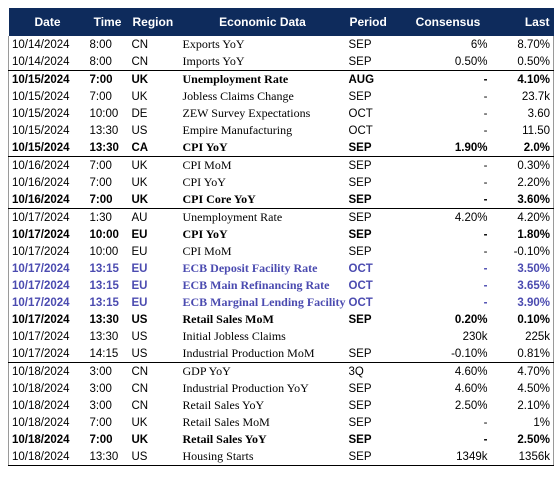 This screenshot has width=556, height=491. What do you see at coordinates (245, 388) in the screenshot?
I see `cell-economic-data: Industrial Production YoY` at bounding box center [245, 388].